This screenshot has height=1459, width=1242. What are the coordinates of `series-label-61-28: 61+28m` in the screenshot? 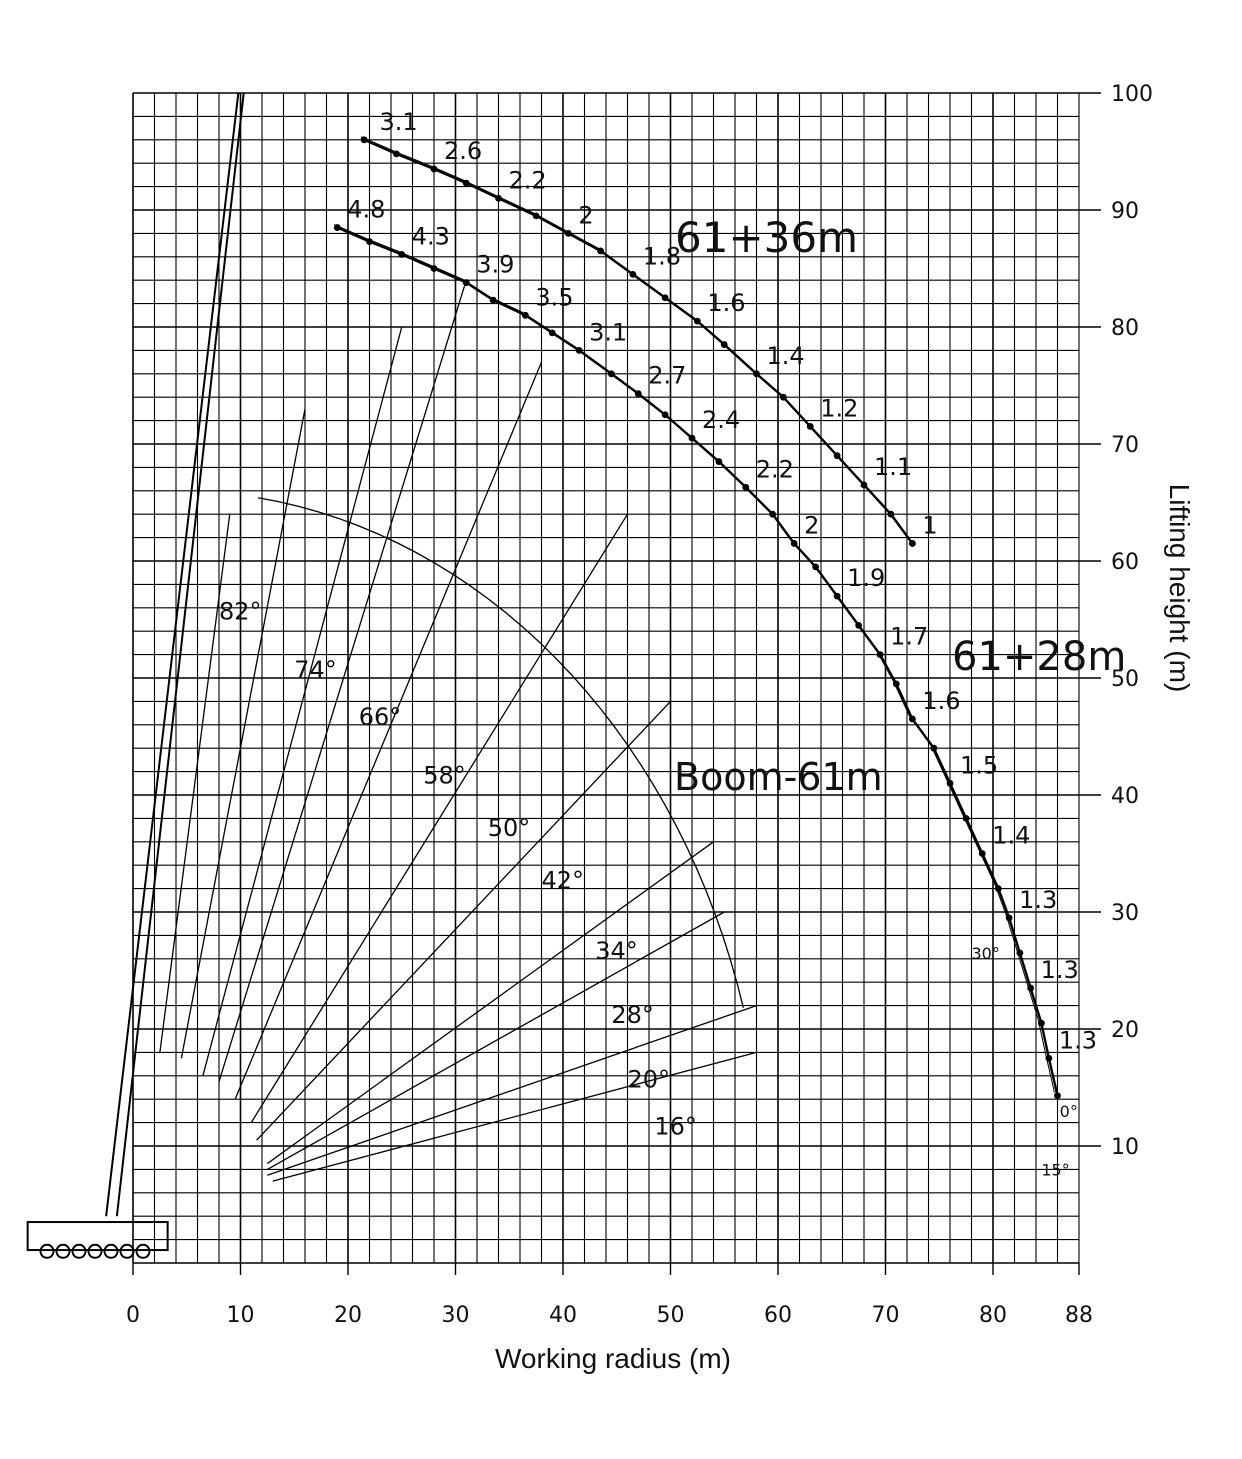 It's located at (1039, 657).